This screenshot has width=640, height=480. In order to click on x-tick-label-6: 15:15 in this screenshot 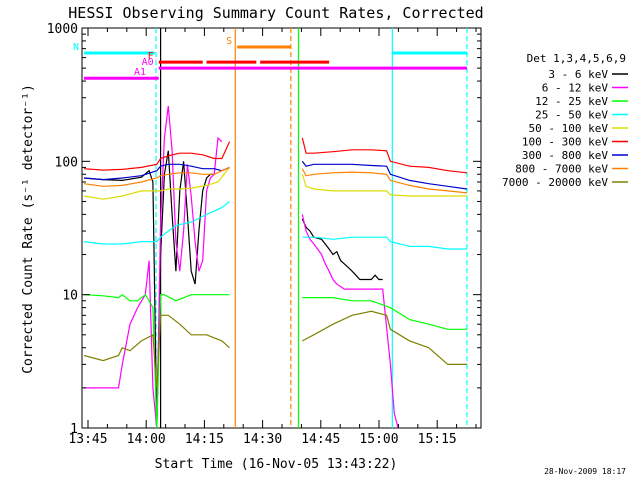, I will do `click(437, 439)`.